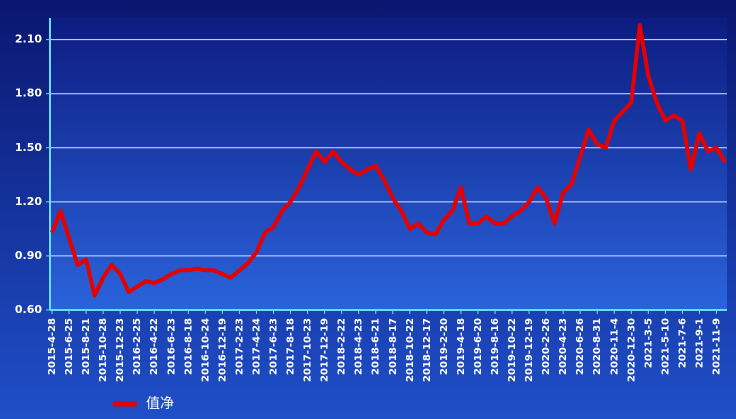 Image resolution: width=736 pixels, height=419 pixels. Describe the element at coordinates (410, 350) in the screenshot. I see `x-tick-label: 2018-10-22` at that location.